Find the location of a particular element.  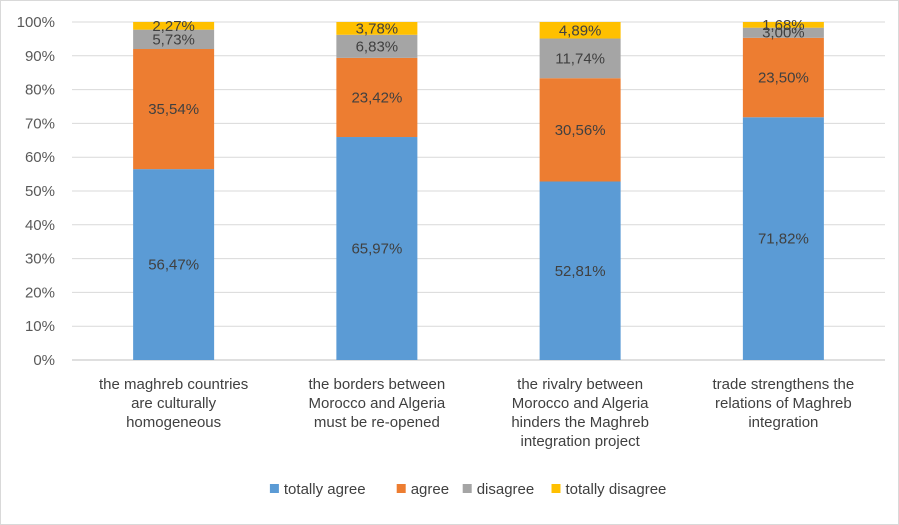

category-label: the borders between is located at coordinates (376, 384).